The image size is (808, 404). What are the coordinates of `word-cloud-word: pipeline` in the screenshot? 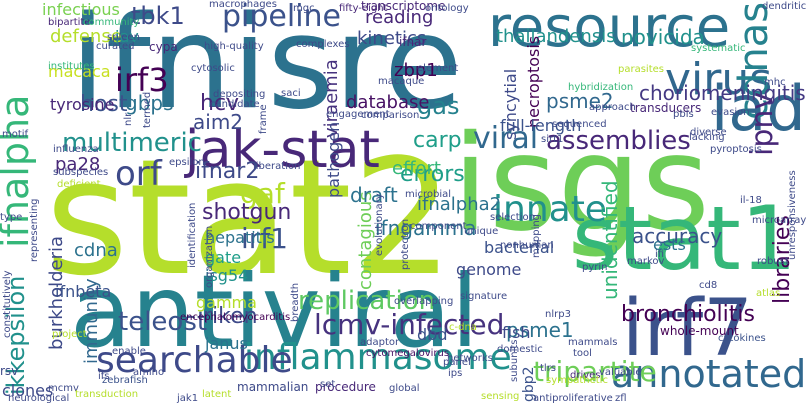 It's located at (282, 17).